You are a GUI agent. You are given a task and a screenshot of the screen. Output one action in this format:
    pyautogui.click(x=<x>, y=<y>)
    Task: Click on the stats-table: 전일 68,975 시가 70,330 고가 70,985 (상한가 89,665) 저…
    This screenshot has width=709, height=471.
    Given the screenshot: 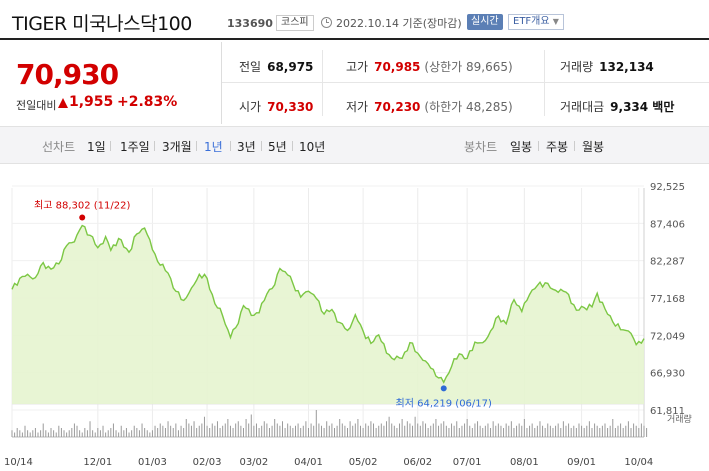 What is the action you would take?
    pyautogui.click(x=465, y=83)
    